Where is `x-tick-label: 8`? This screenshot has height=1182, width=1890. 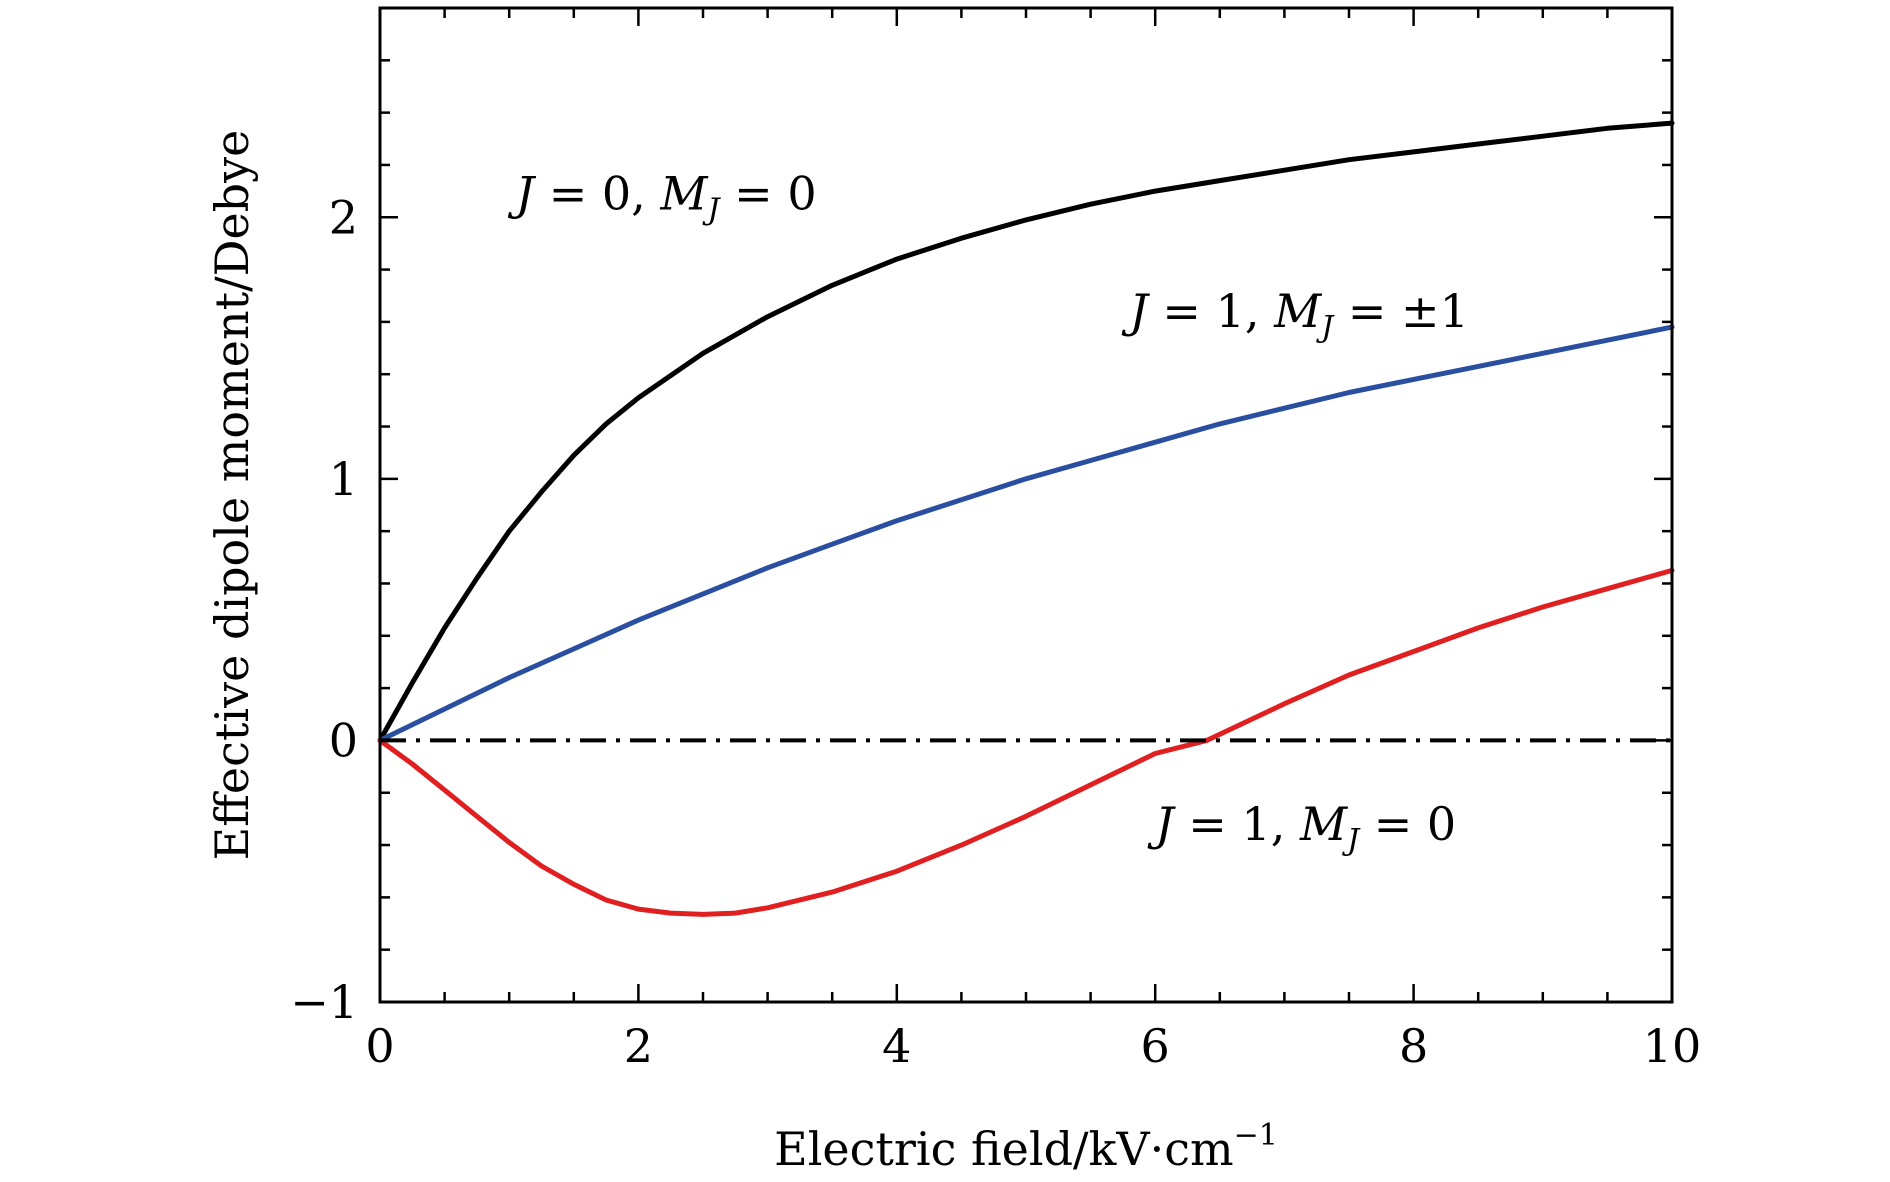
x-tick-label: 8 is located at coordinates (1413, 1046).